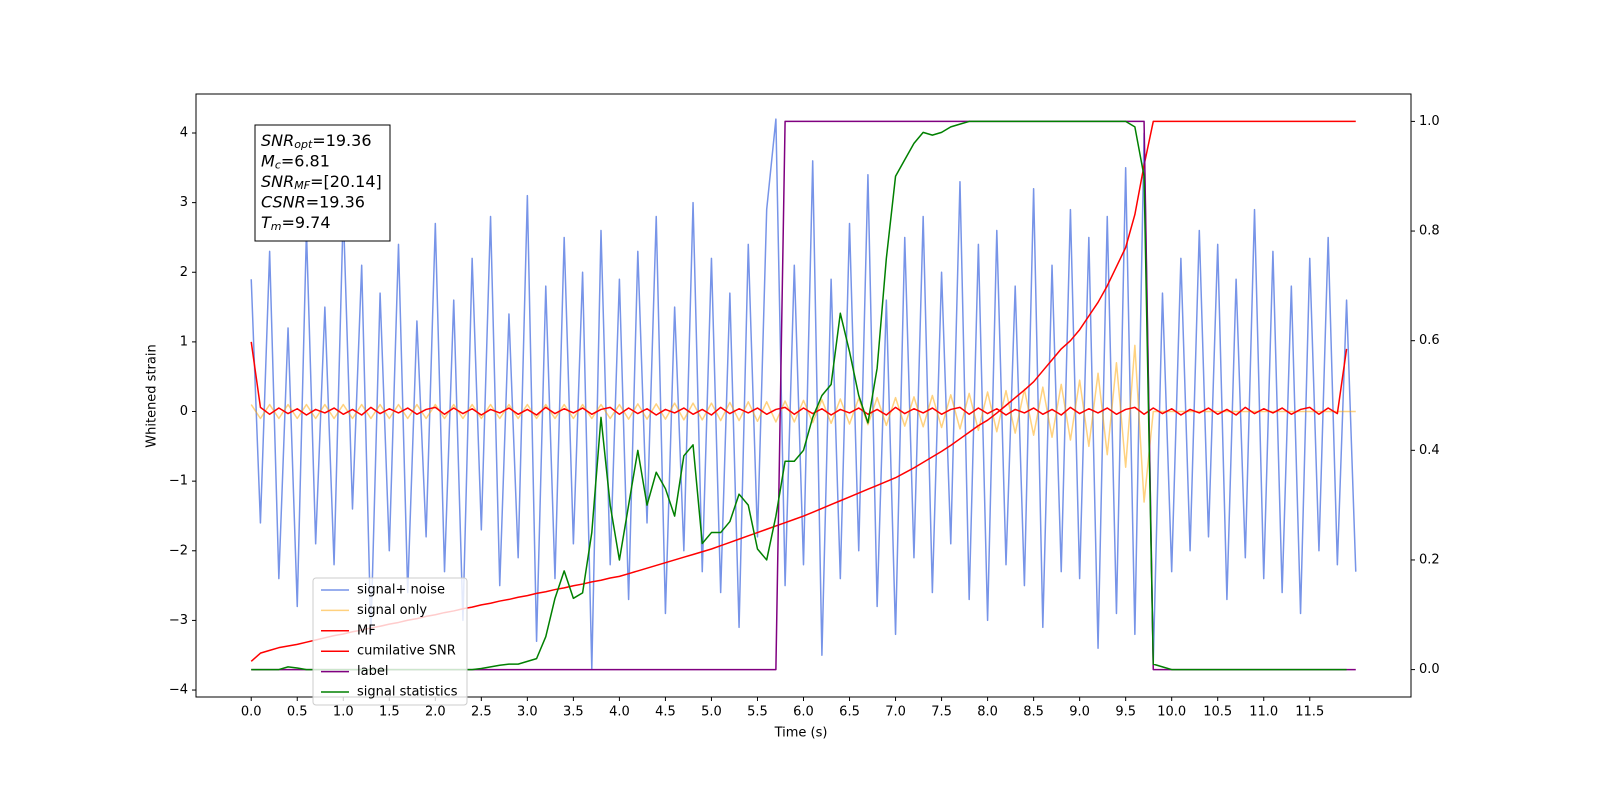  I want to click on x-tick-label: 6.5, so click(849, 712).